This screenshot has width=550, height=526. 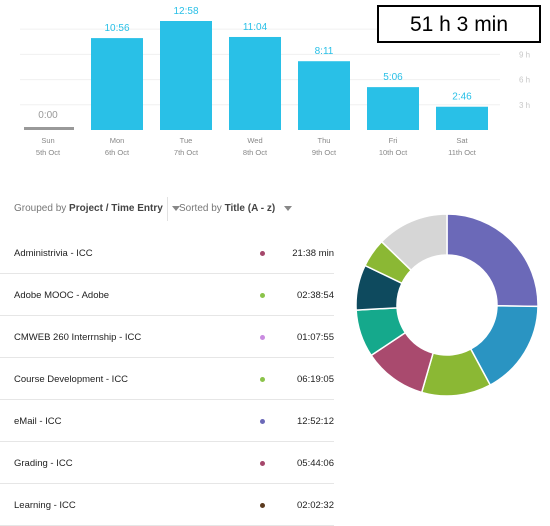 What do you see at coordinates (48, 115) in the screenshot?
I see `data-label: 0:00` at bounding box center [48, 115].